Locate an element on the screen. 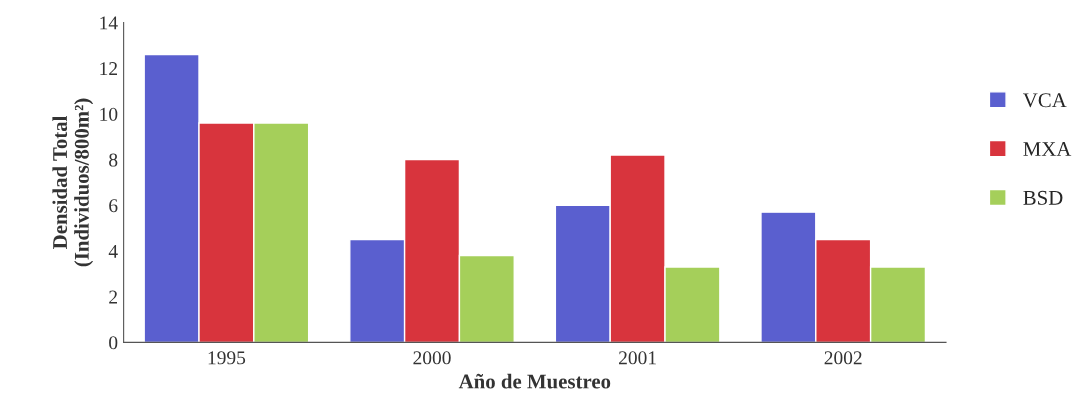 The height and width of the screenshot is (410, 1075). legend-label: BSD is located at coordinates (1043, 197).